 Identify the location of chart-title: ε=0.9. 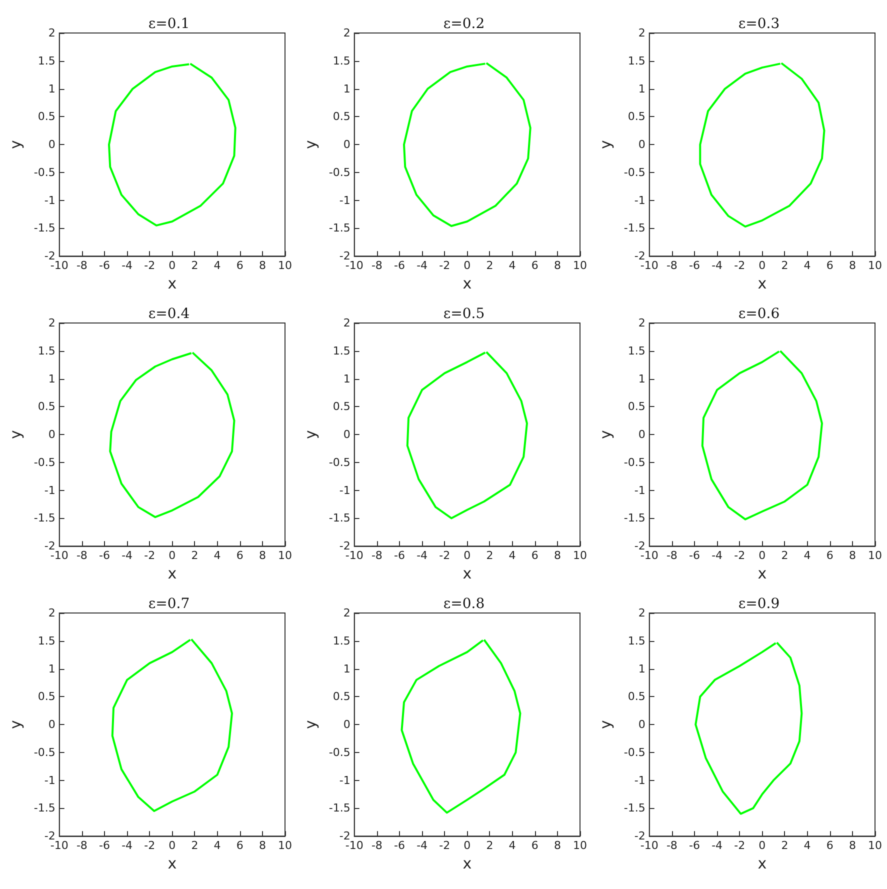
(759, 604).